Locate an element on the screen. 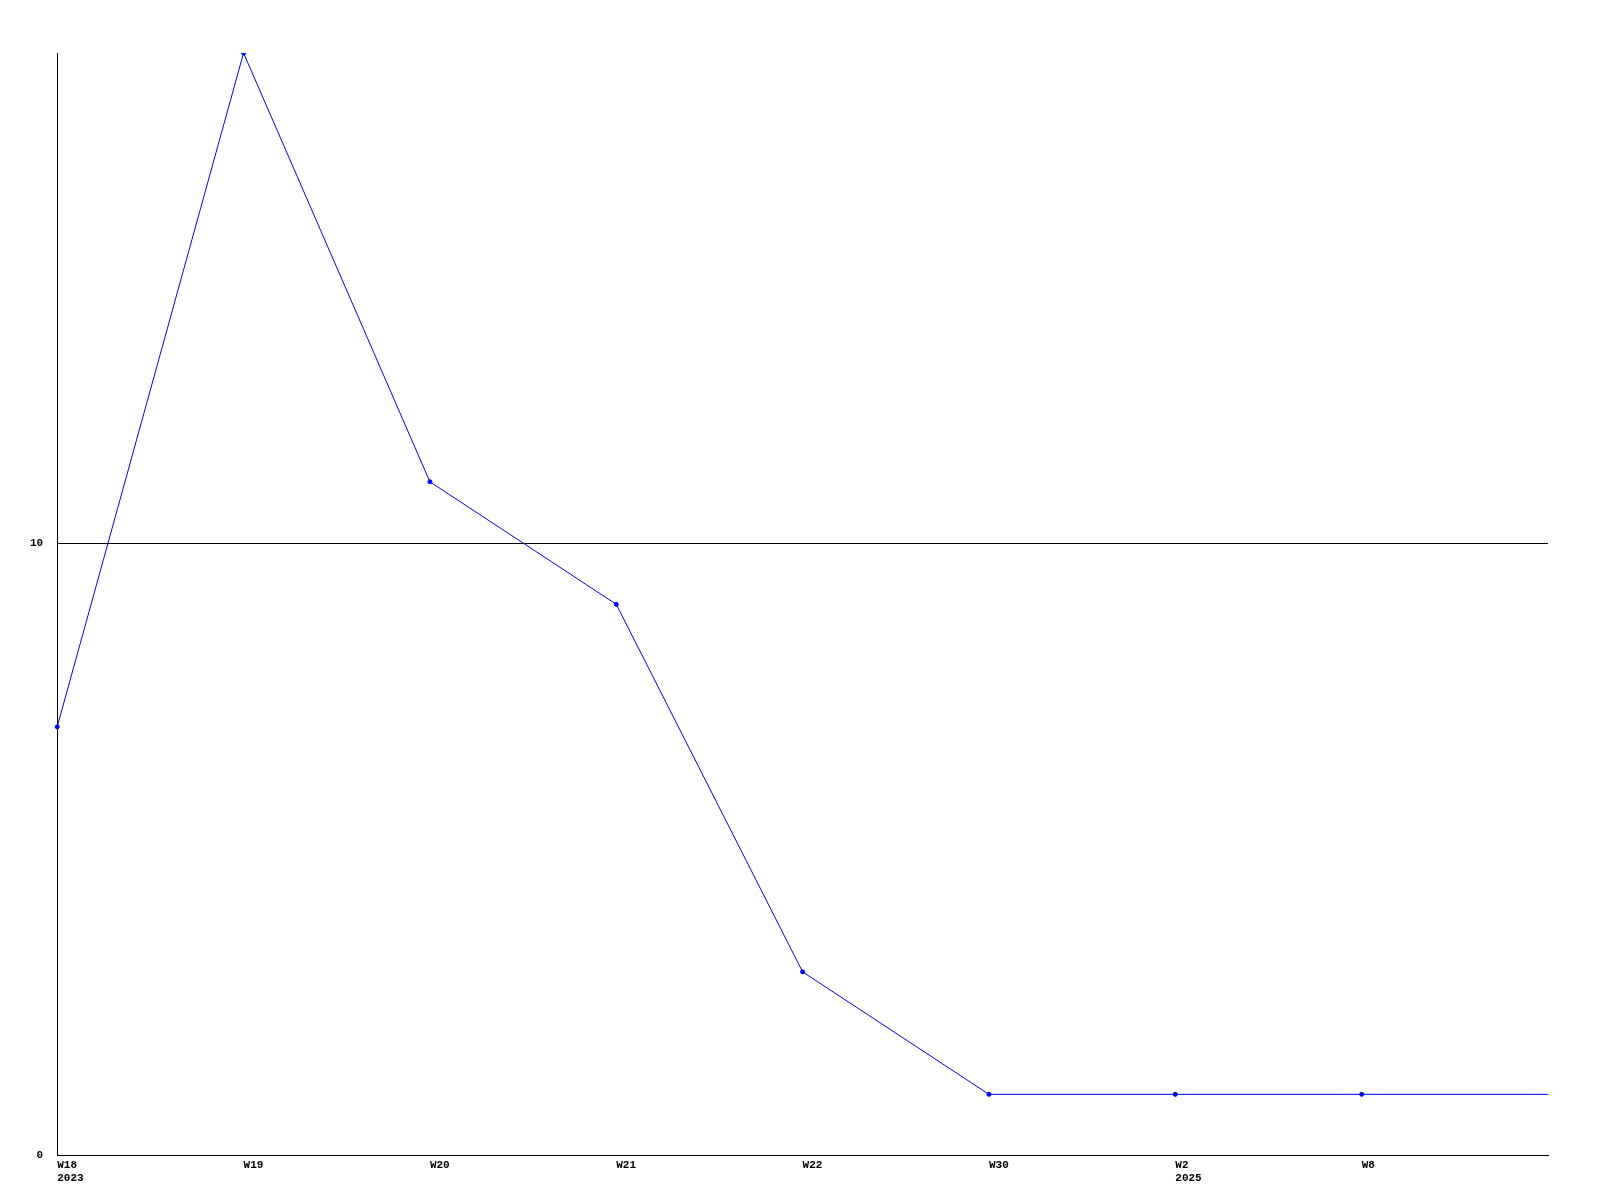  x-tick-label: W19 is located at coordinates (253, 1164).